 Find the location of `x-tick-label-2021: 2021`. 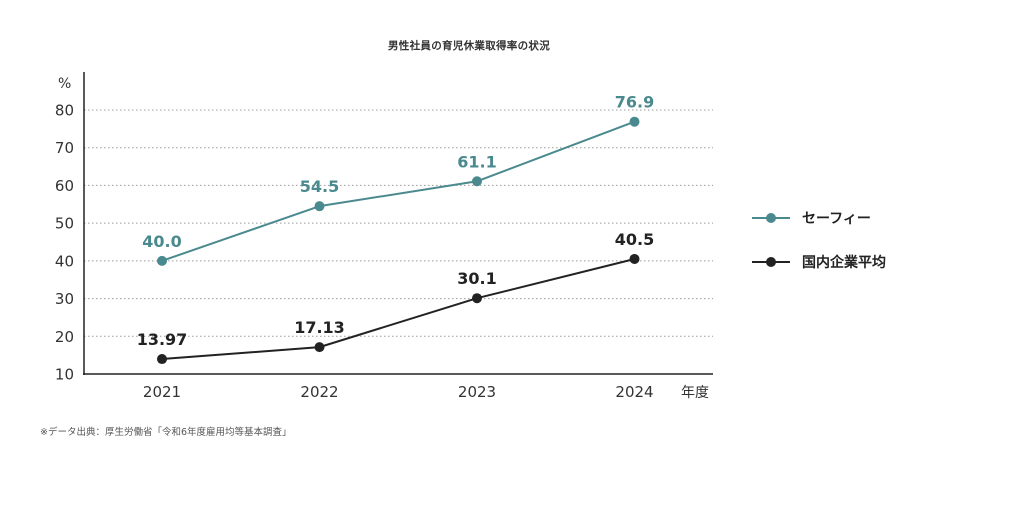

x-tick-label-2021: 2021 is located at coordinates (162, 392).